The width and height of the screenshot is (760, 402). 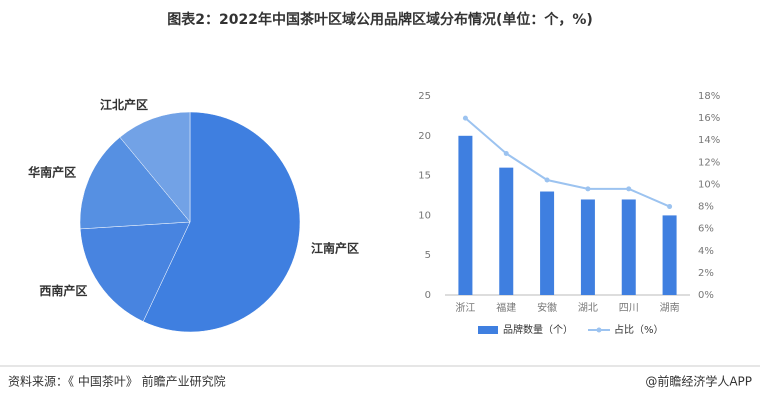 I want to click on y-tick-label: 10, so click(x=424, y=215).